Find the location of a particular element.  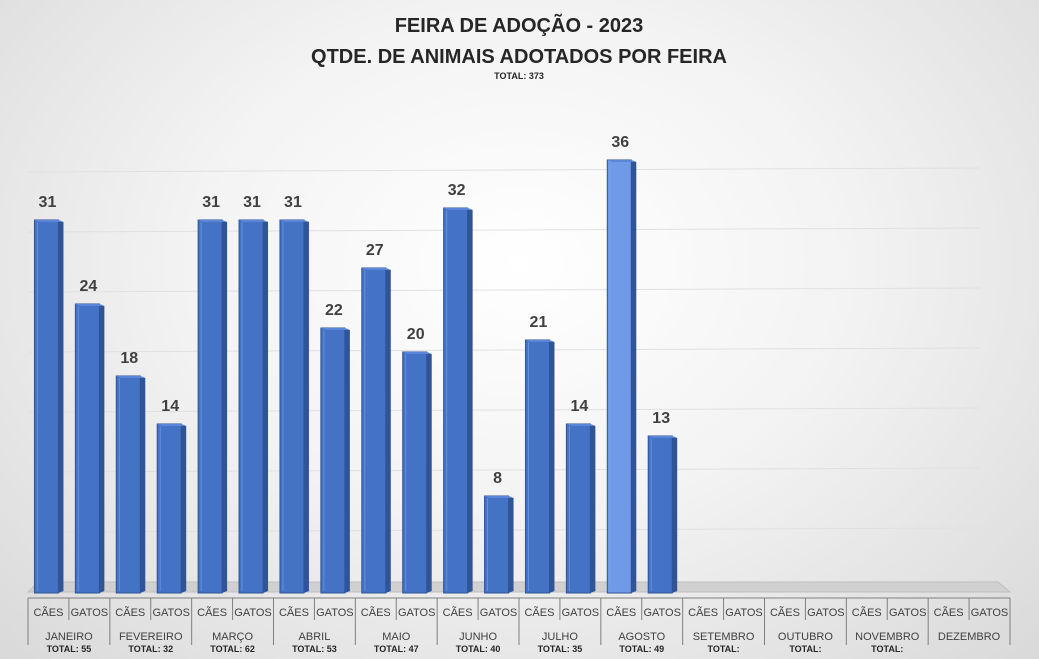

tick-label-month: ABRIL is located at coordinates (315, 637).